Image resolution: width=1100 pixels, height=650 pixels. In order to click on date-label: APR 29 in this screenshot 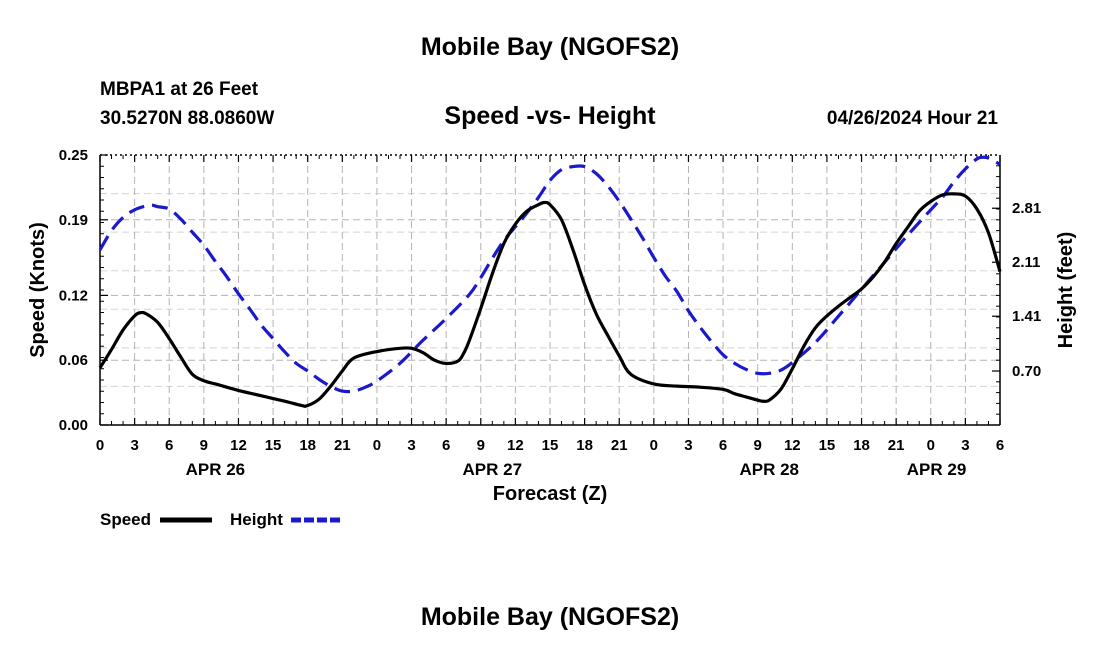, I will do `click(937, 469)`.